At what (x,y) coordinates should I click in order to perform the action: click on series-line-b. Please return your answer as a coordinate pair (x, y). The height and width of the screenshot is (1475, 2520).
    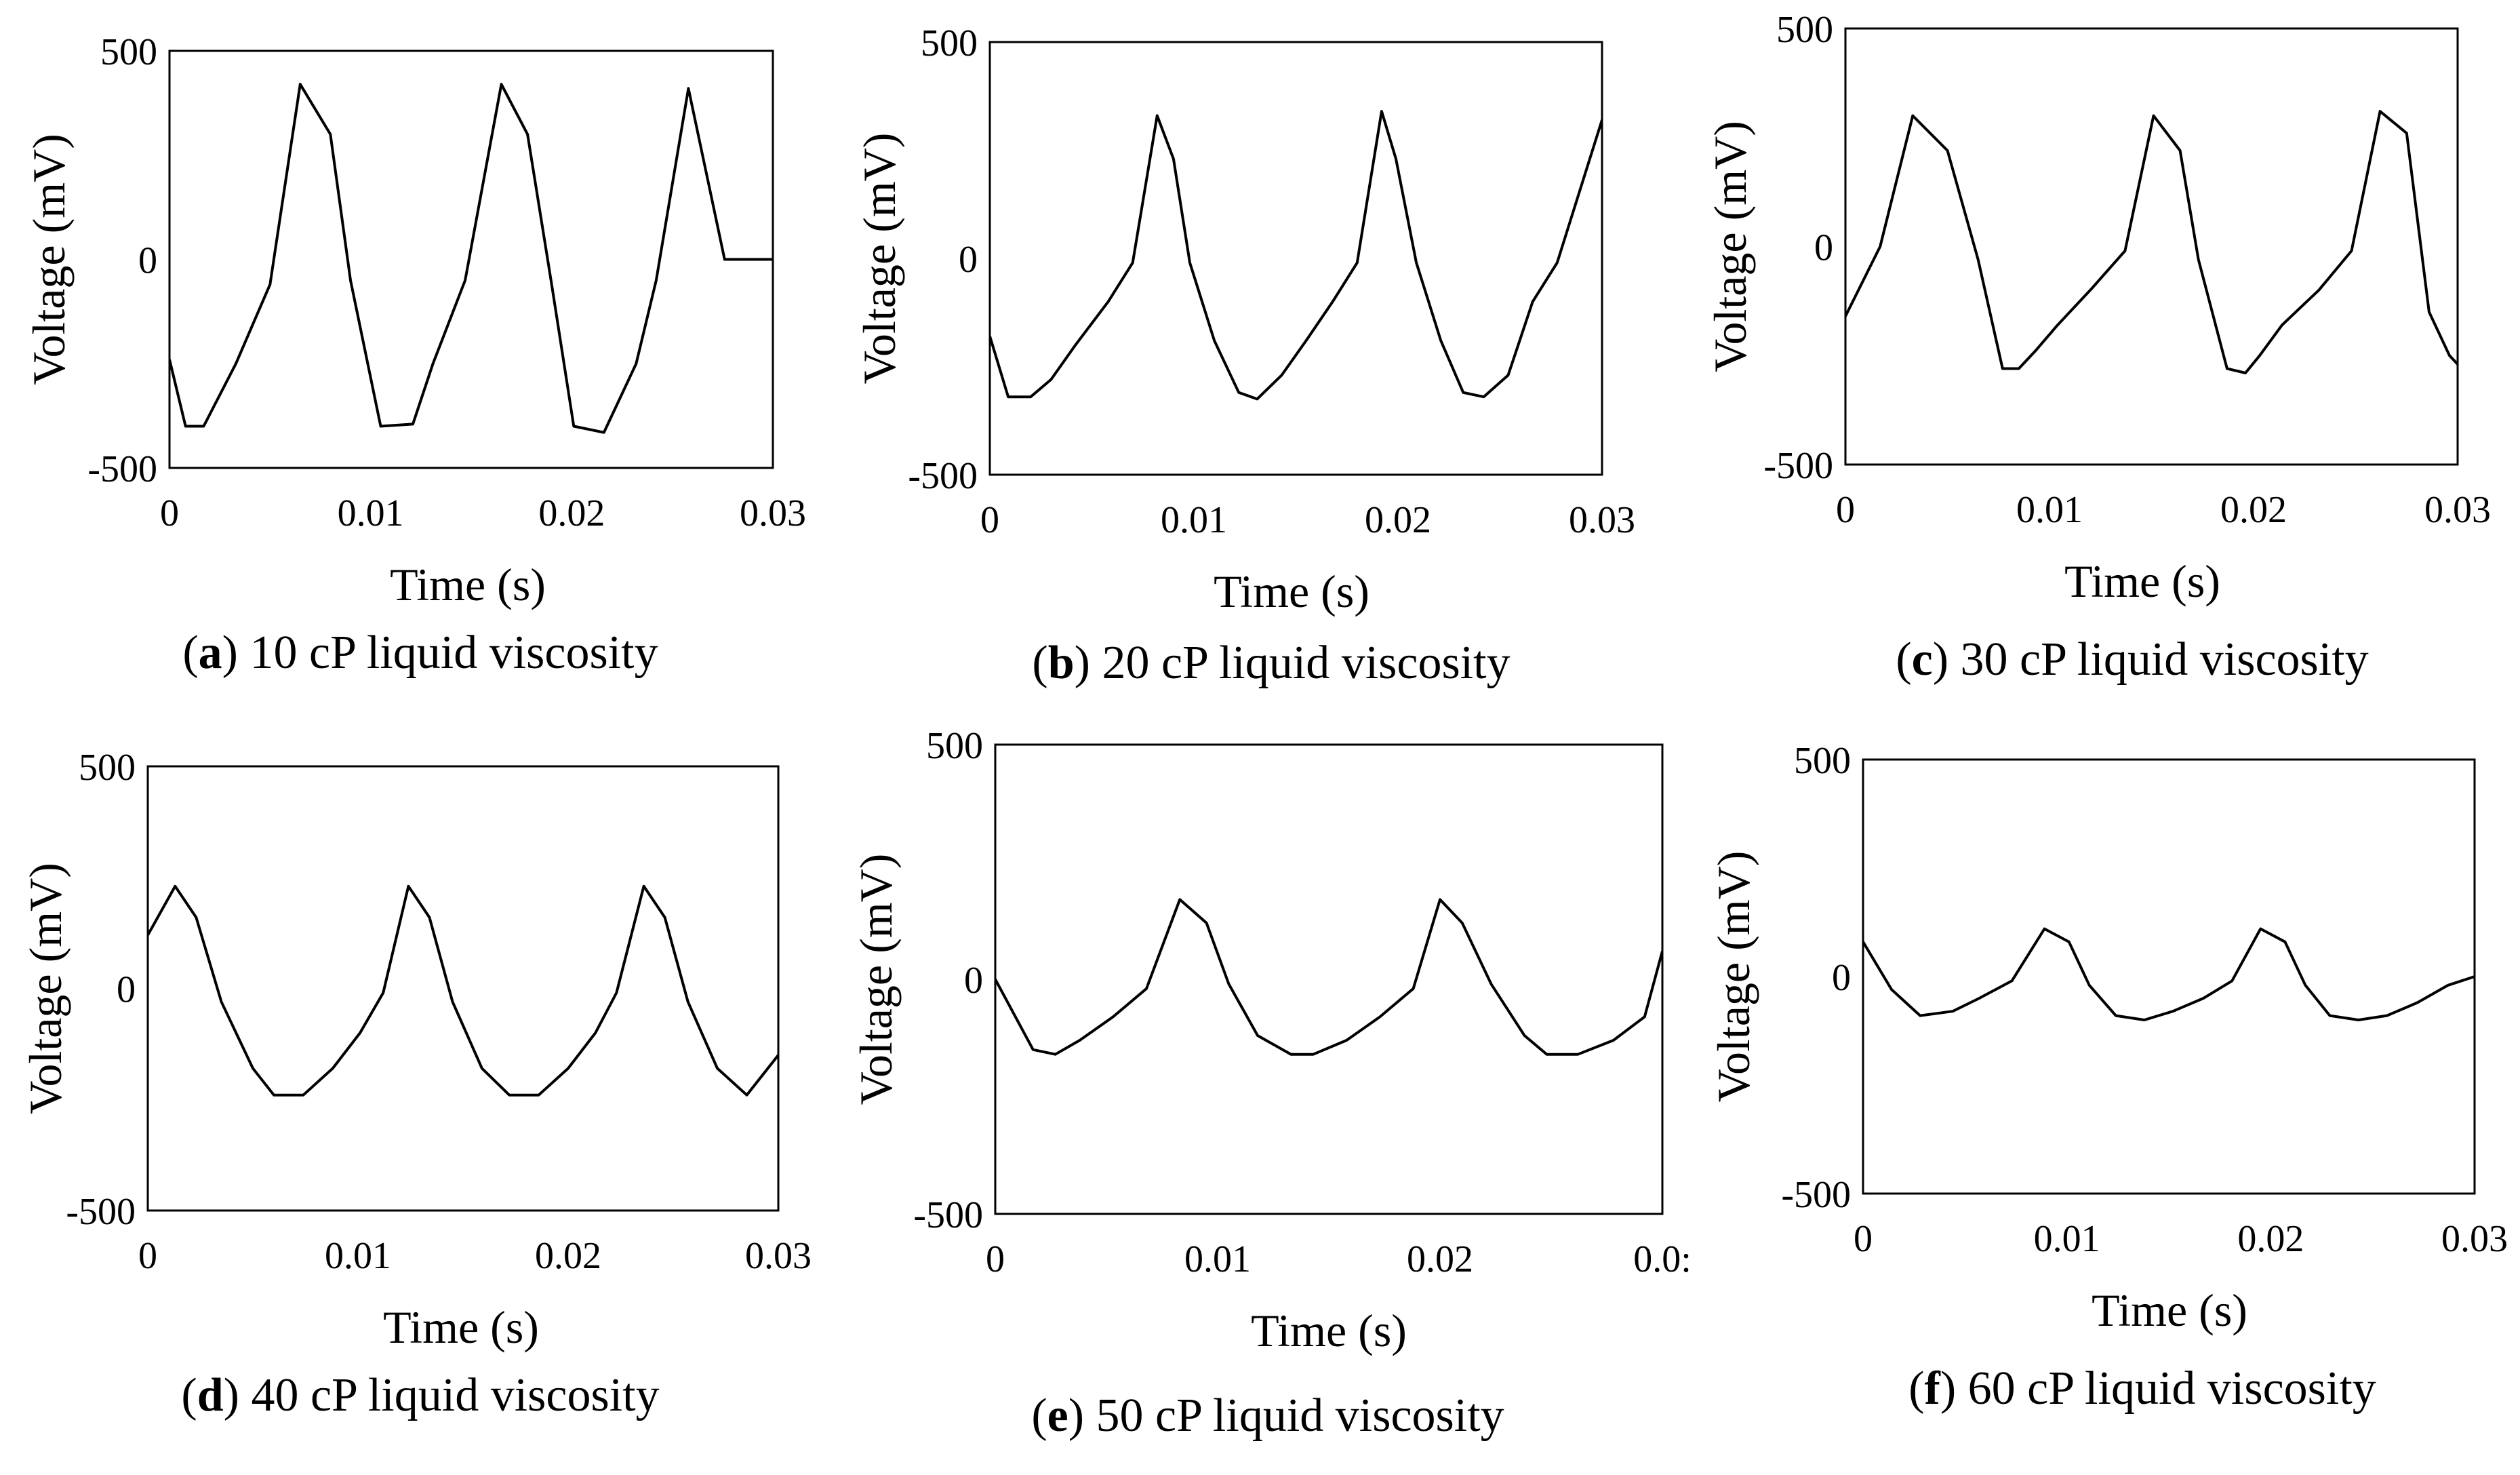
    Looking at the image, I should click on (1296, 255).